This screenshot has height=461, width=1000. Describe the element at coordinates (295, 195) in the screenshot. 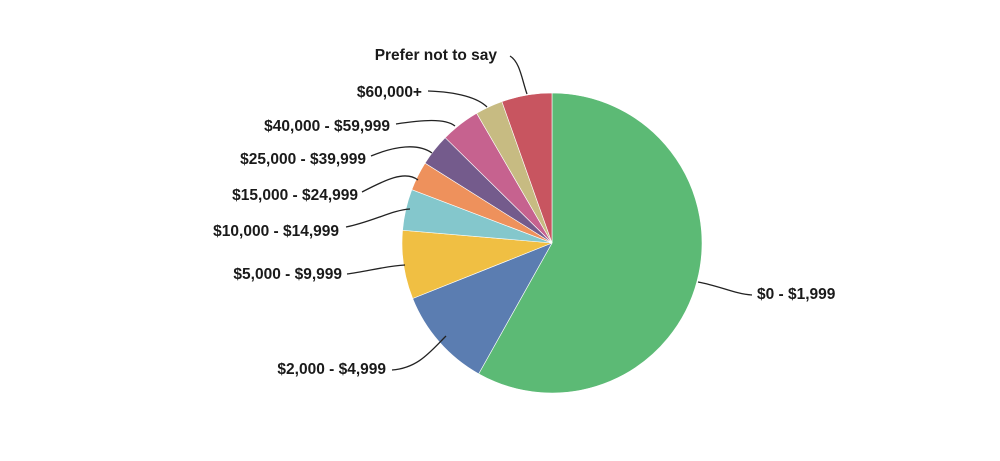

I see `slice-label-4: $15,000 - $24,999` at that location.